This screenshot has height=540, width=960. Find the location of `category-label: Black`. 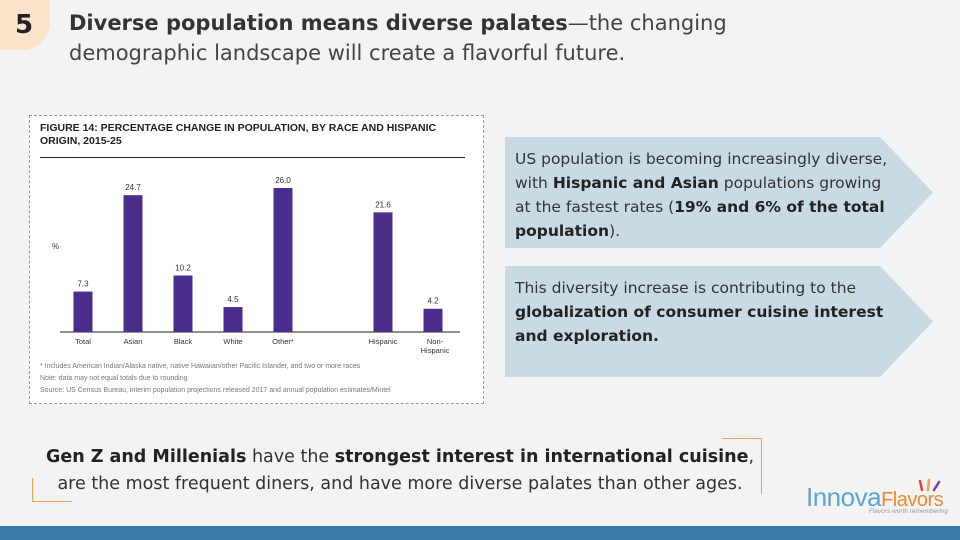

category-label: Black is located at coordinates (183, 341).